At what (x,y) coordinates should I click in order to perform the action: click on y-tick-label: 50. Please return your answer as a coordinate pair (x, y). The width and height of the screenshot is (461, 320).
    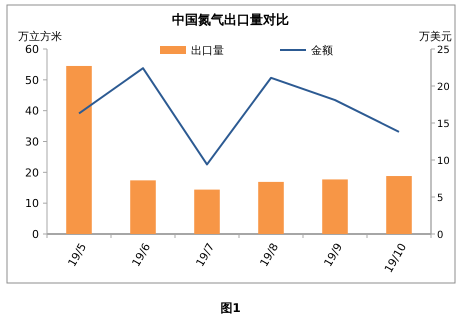
    Looking at the image, I should click on (32, 80).